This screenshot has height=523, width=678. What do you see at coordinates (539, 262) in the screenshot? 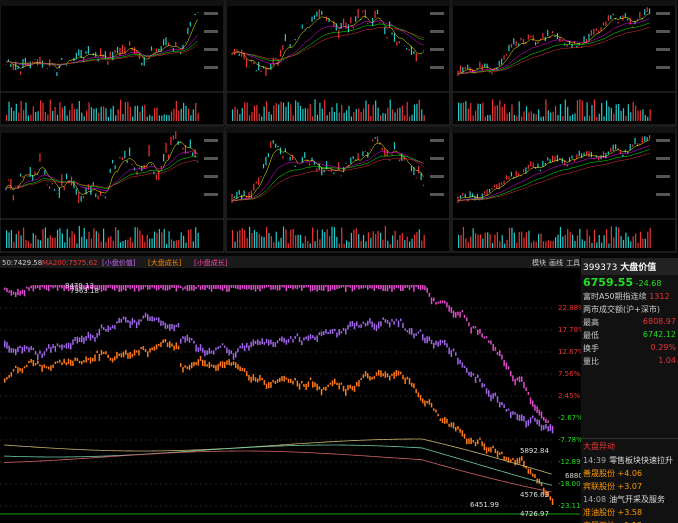
I see `menu: 模块` at bounding box center [539, 262].